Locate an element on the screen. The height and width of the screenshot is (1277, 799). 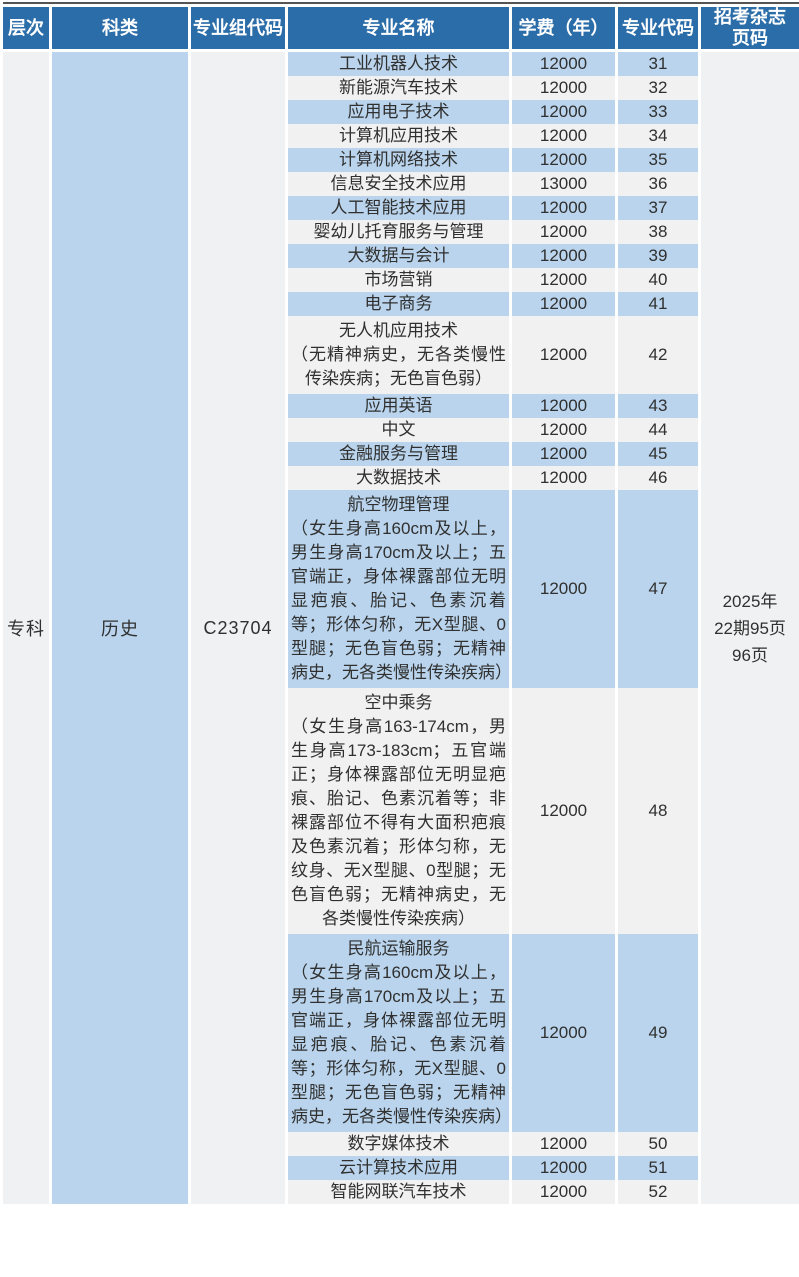
cell-major-code: 46 is located at coordinates (659, 478).